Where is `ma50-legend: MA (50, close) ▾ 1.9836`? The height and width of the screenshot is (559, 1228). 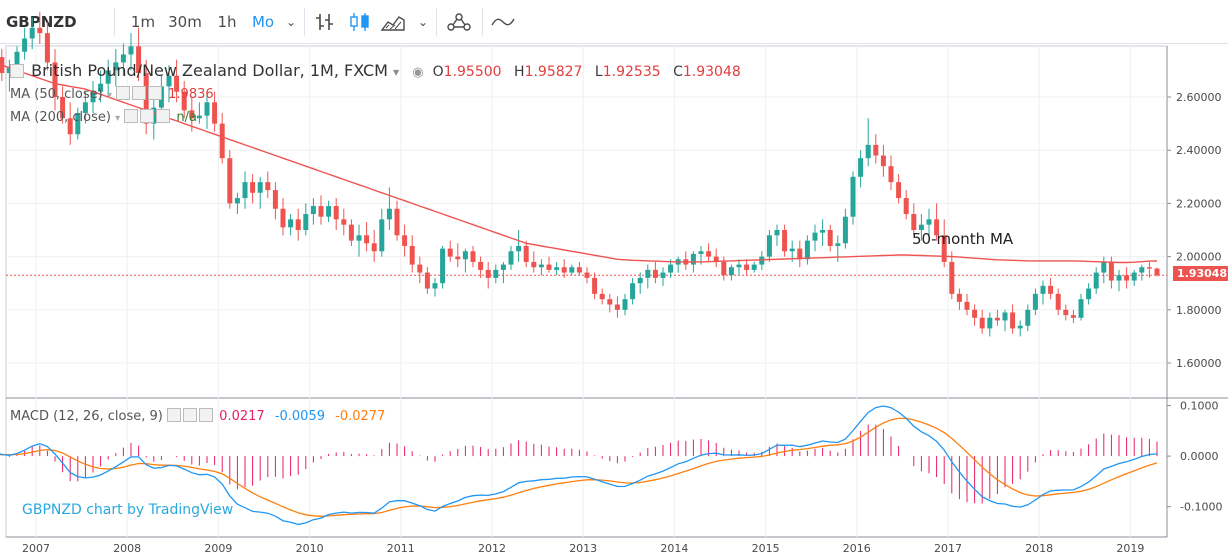
ma50-legend: MA (50, close) ▾ 1.9836 is located at coordinates (112, 94).